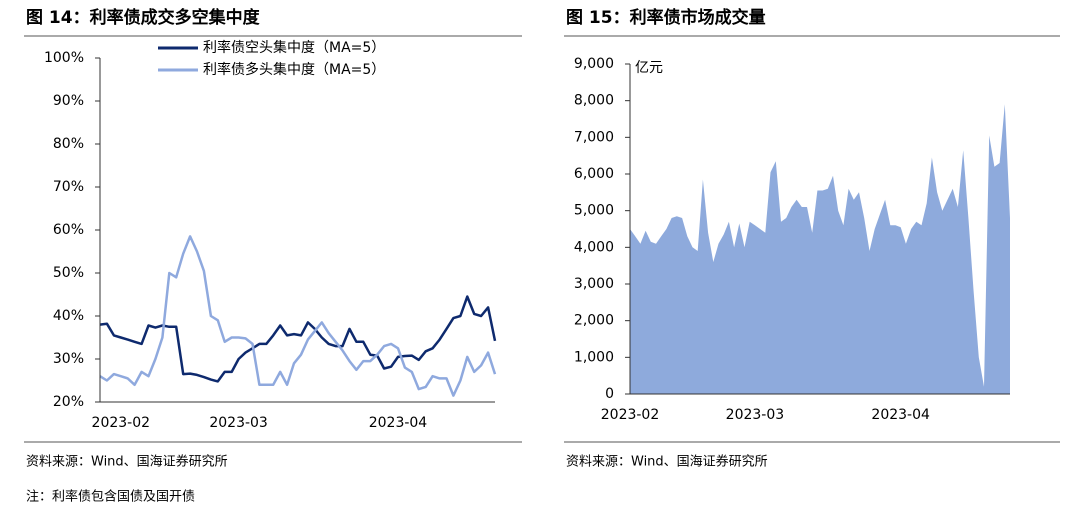 The width and height of the screenshot is (1080, 512). I want to click on chart-title: 图 15：利率债市场成交量, so click(666, 17).